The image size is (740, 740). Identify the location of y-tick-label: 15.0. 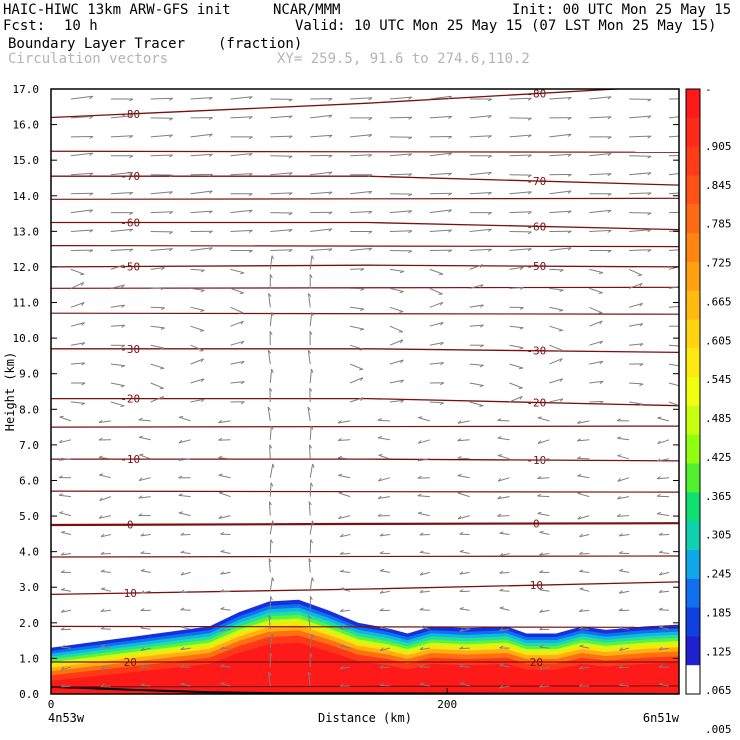
(26, 160).